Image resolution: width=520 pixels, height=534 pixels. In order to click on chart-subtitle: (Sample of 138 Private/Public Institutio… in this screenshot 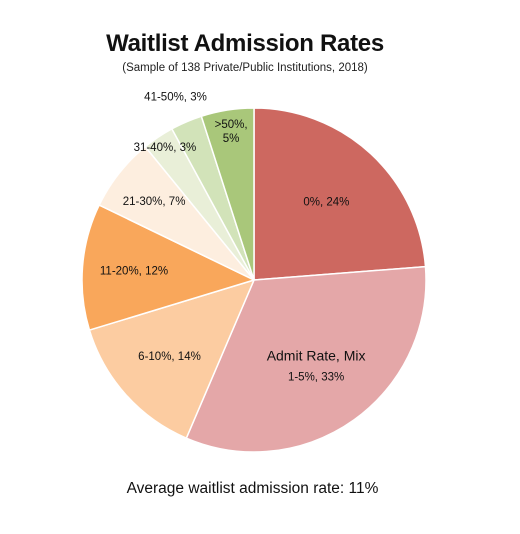, I will do `click(245, 68)`.